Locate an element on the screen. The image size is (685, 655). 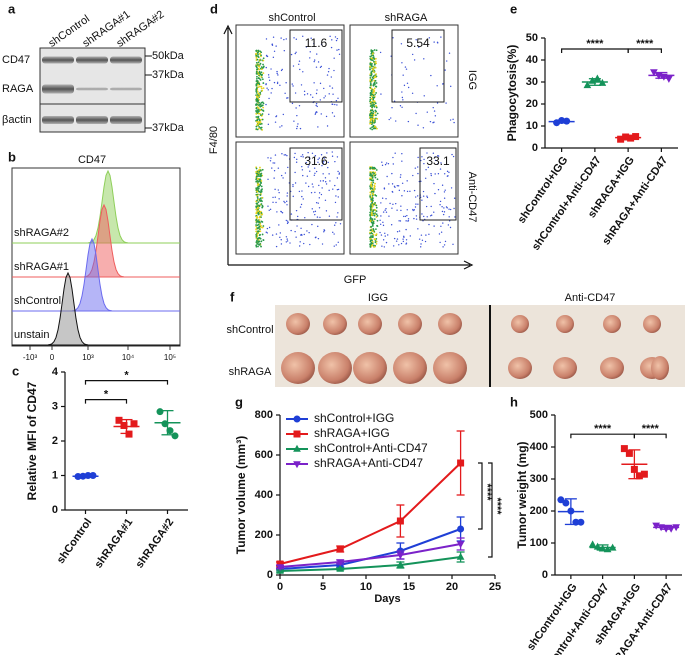
gate-value: 31.6 is located at coordinates (316, 161).